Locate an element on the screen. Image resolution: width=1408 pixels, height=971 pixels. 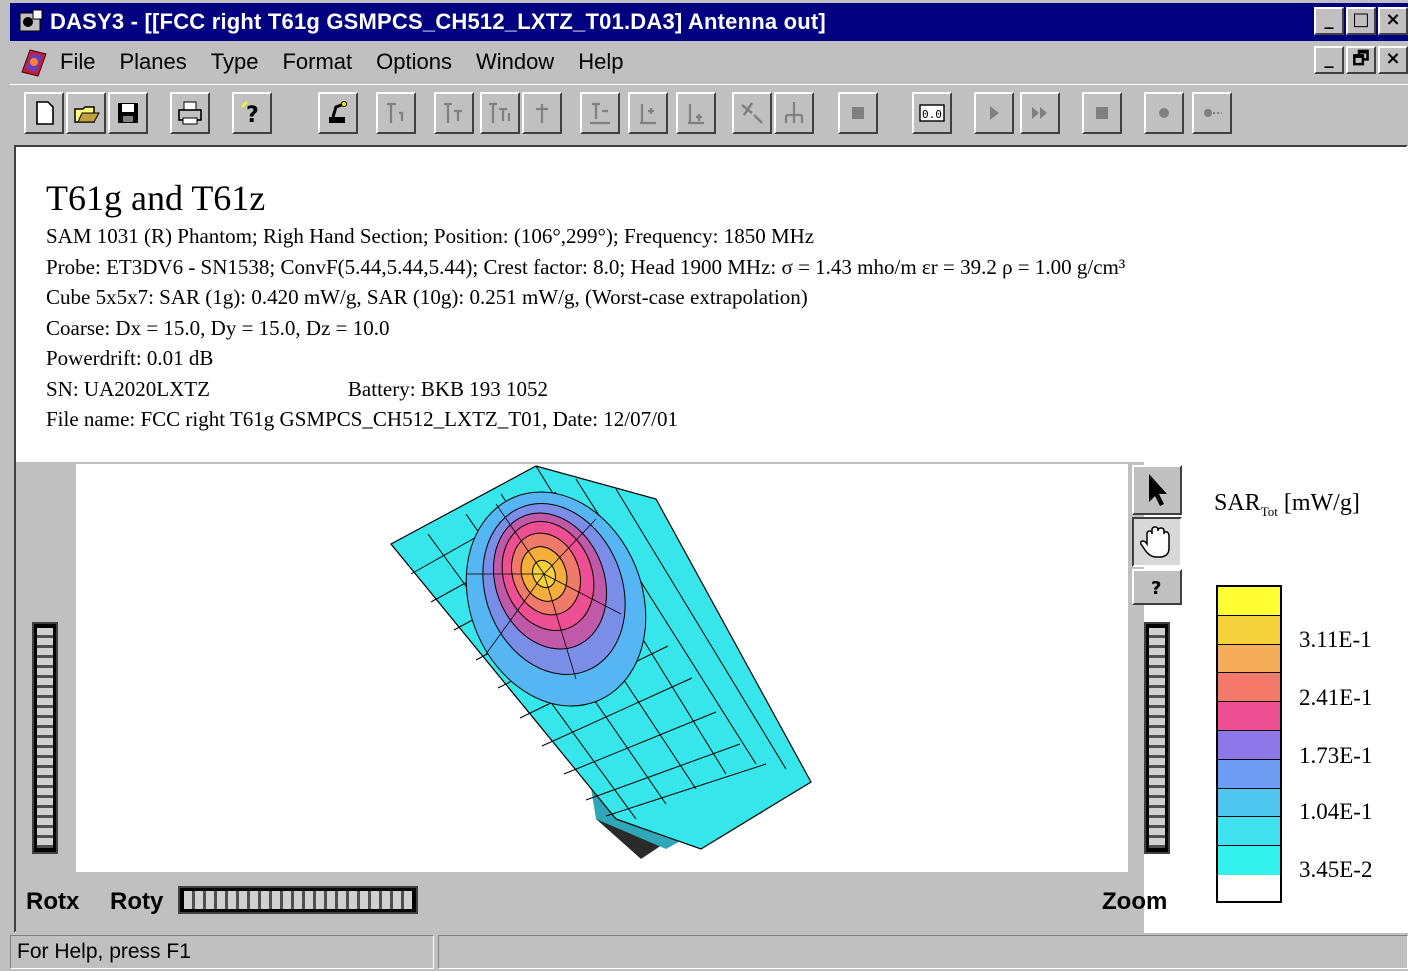
zero-icon: 0.0 is located at coordinates (932, 113).